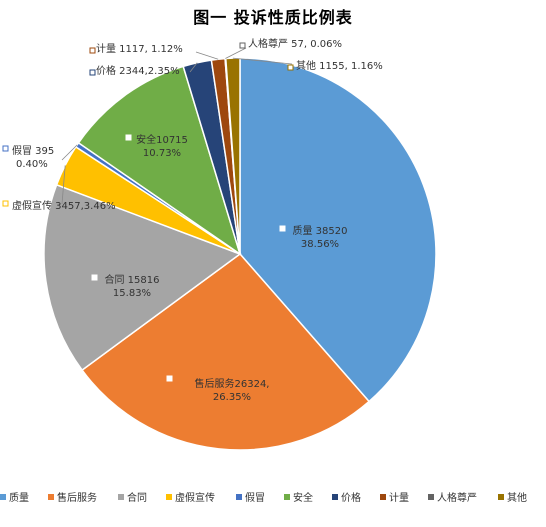  What do you see at coordinates (517, 497) in the screenshot?
I see `legend-label-9: 其他` at bounding box center [517, 497].